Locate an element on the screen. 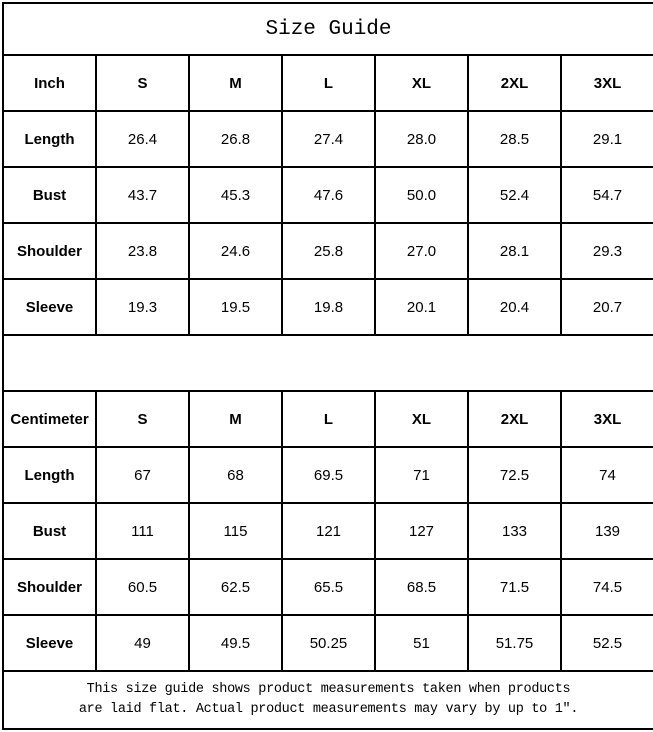 The width and height of the screenshot is (653, 732). measurement-cell: 60.5 is located at coordinates (143, 587).